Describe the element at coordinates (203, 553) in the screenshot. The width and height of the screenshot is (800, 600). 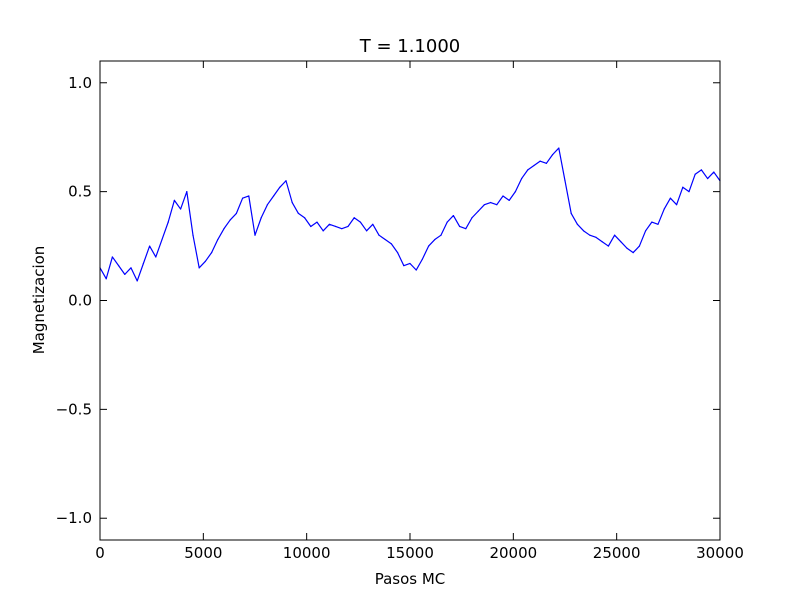
I see `x-tick-label: 5000` at that location.